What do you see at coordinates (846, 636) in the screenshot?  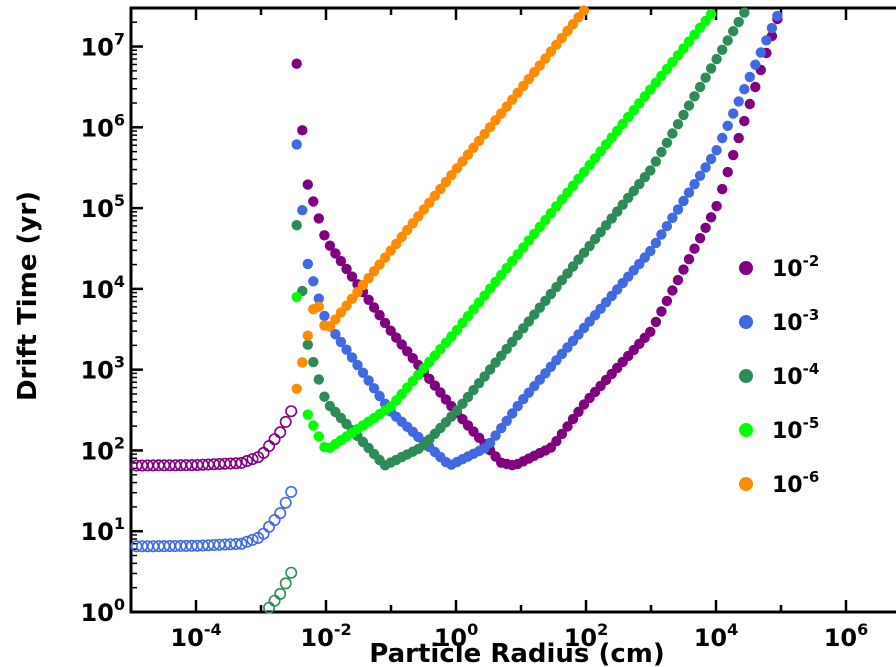 I see `x-tick-label: 106` at bounding box center [846, 636].